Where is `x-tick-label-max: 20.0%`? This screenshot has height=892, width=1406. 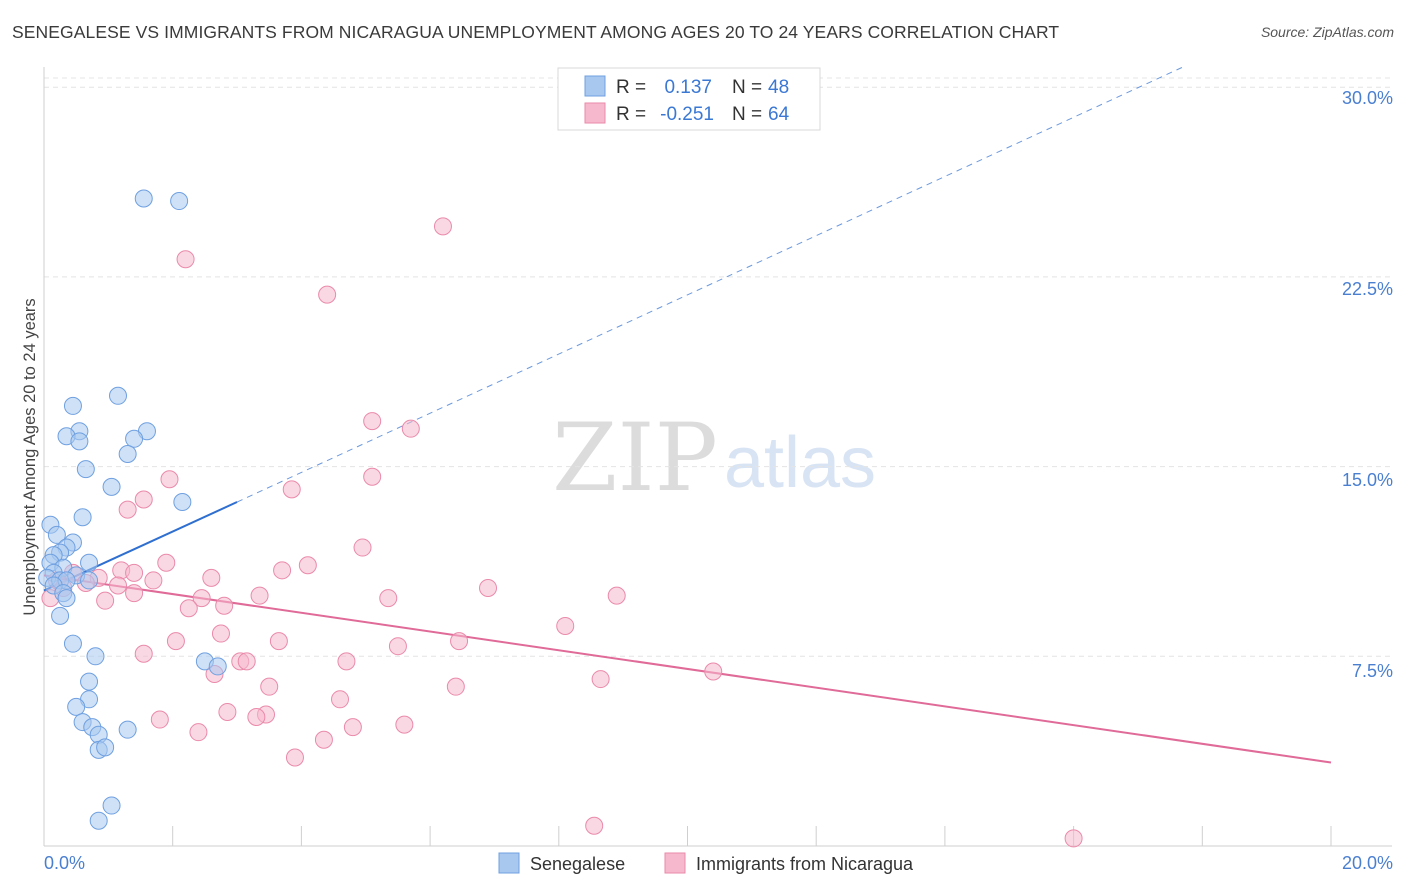 x-tick-label-max: 20.0% is located at coordinates (1367, 863).